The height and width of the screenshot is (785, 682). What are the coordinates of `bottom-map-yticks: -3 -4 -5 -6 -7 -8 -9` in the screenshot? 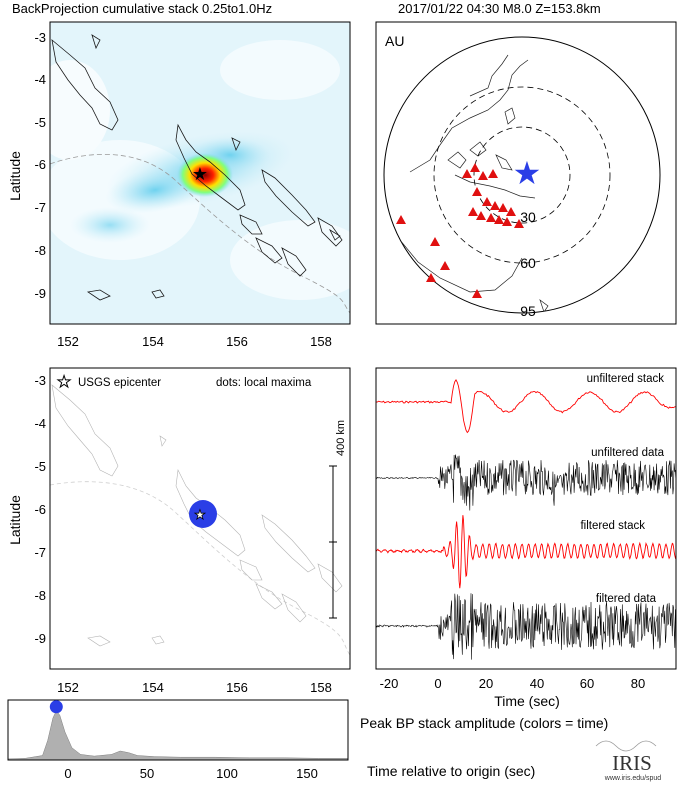 It's located at (40, 509).